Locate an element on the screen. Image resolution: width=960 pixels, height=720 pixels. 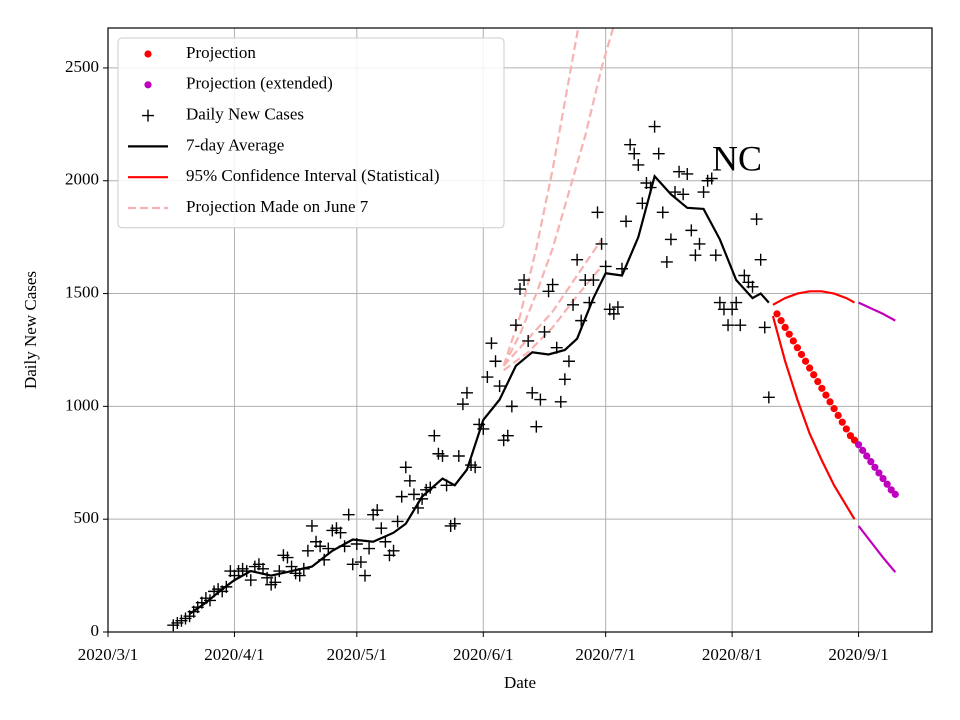
x-tick-label: 2020/8/1 is located at coordinates (732, 654).